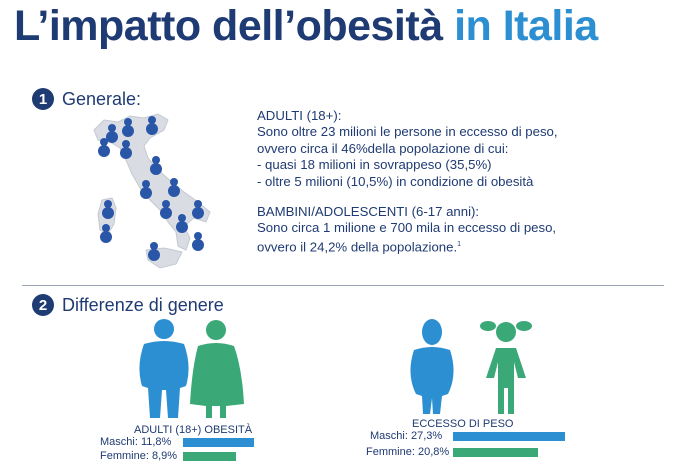 The width and height of the screenshot is (700, 467). I want to click on adults-obesity-caption: ADULTI (18+) OBESITÀ, so click(193, 430).